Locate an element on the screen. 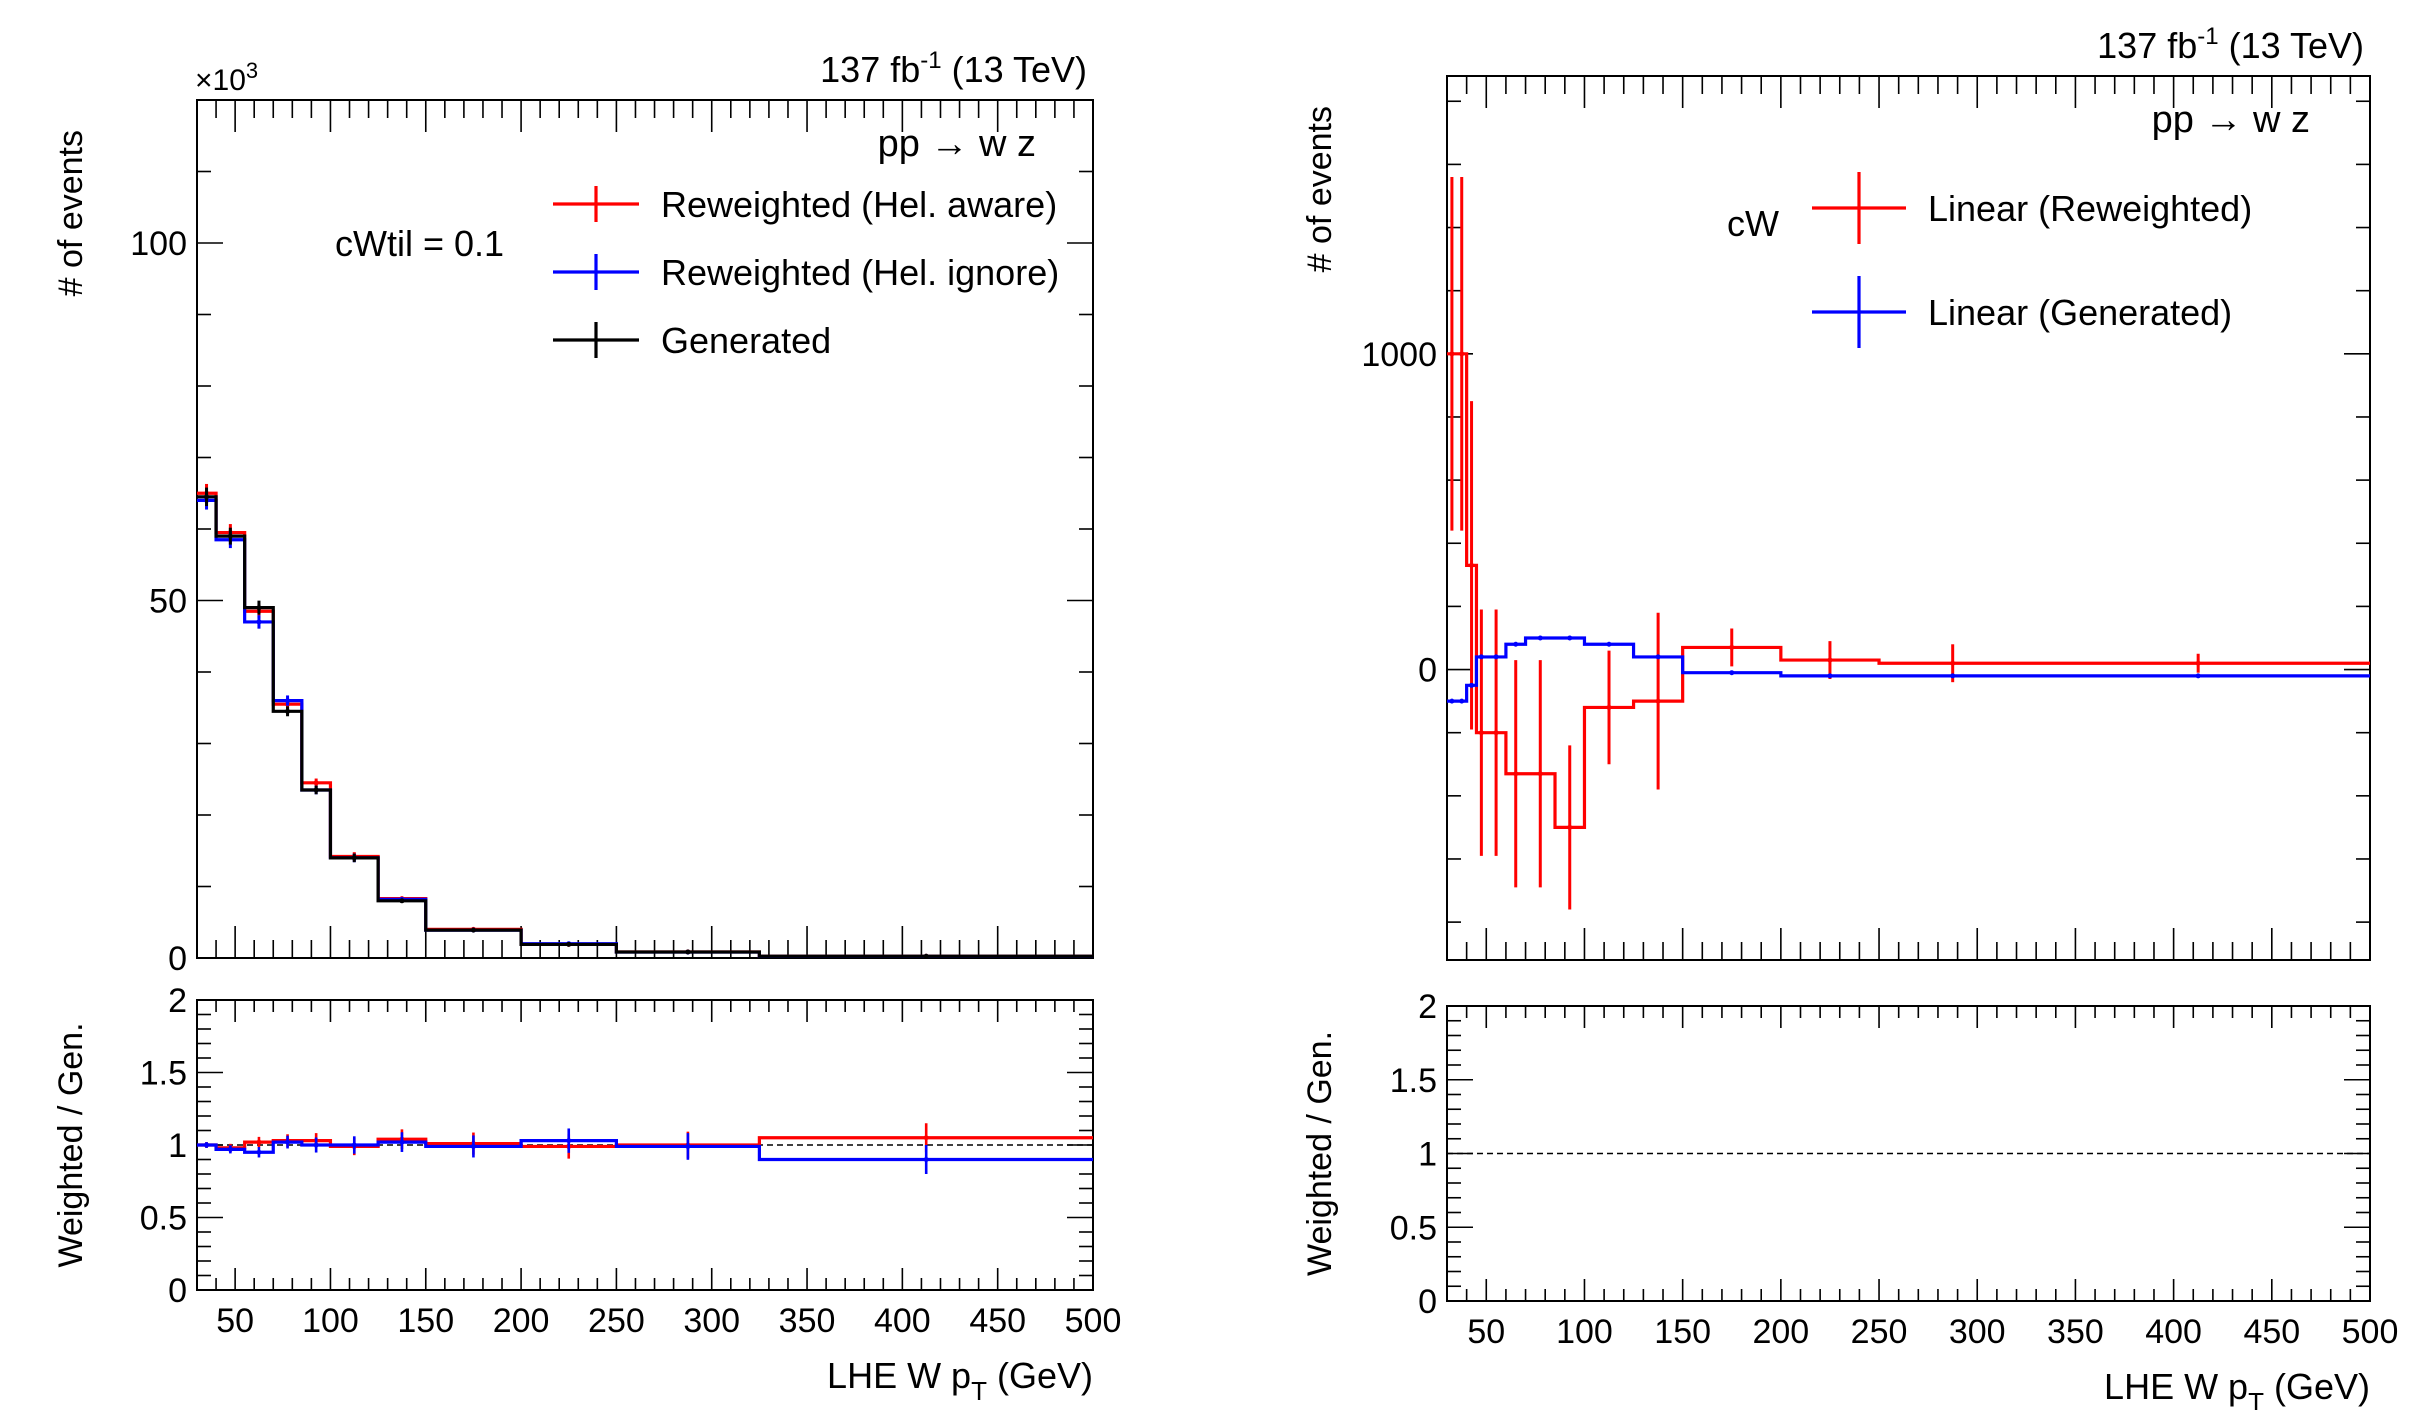 This screenshot has width=2427, height=1410. y-tick-label: 0 is located at coordinates (1427, 671).